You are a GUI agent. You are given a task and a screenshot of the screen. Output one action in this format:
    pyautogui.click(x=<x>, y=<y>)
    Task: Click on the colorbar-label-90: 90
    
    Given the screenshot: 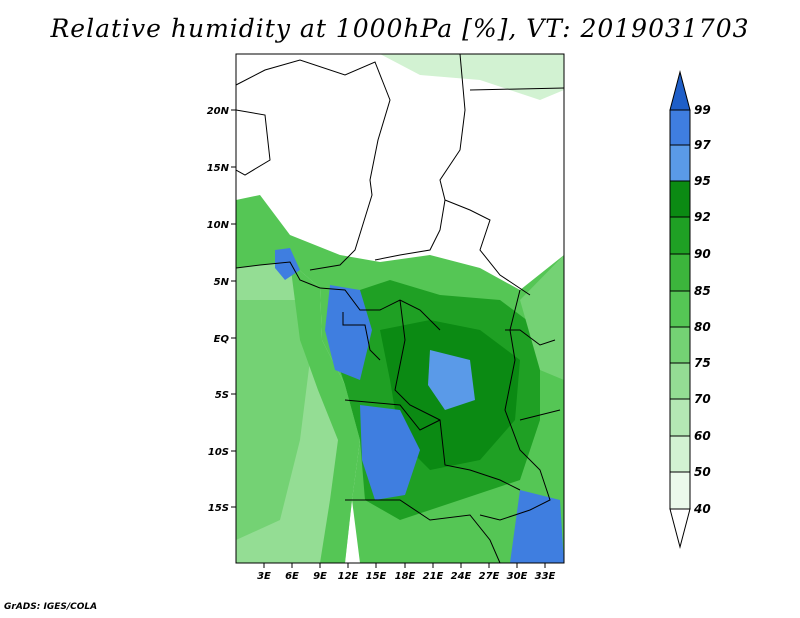 What is the action you would take?
    pyautogui.click(x=702, y=254)
    